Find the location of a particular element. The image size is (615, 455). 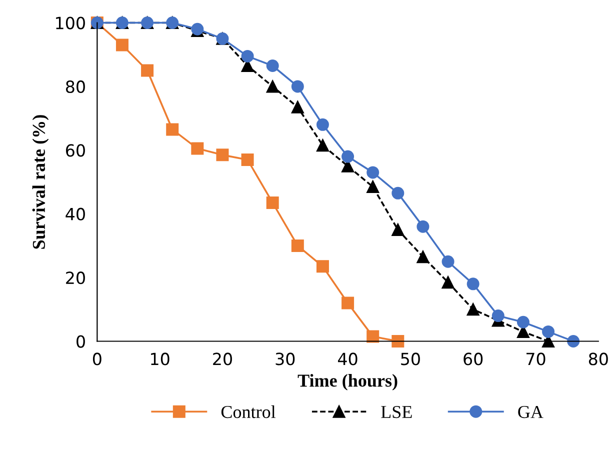

x-tick-label: 20 is located at coordinates (222, 359).